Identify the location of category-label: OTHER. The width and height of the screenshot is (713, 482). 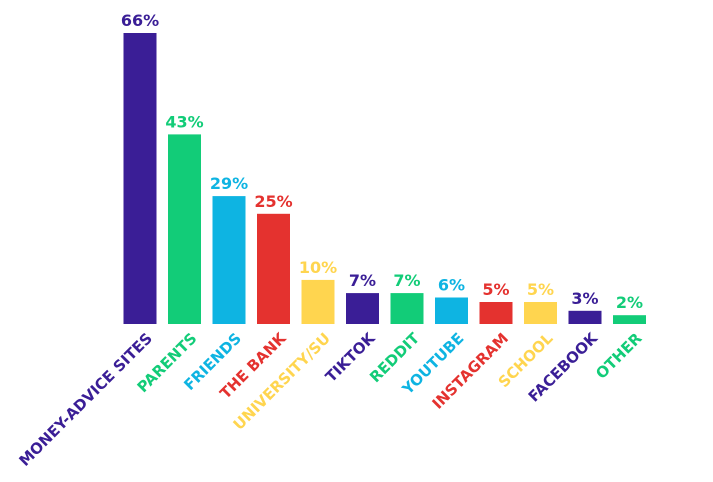
(619, 356).